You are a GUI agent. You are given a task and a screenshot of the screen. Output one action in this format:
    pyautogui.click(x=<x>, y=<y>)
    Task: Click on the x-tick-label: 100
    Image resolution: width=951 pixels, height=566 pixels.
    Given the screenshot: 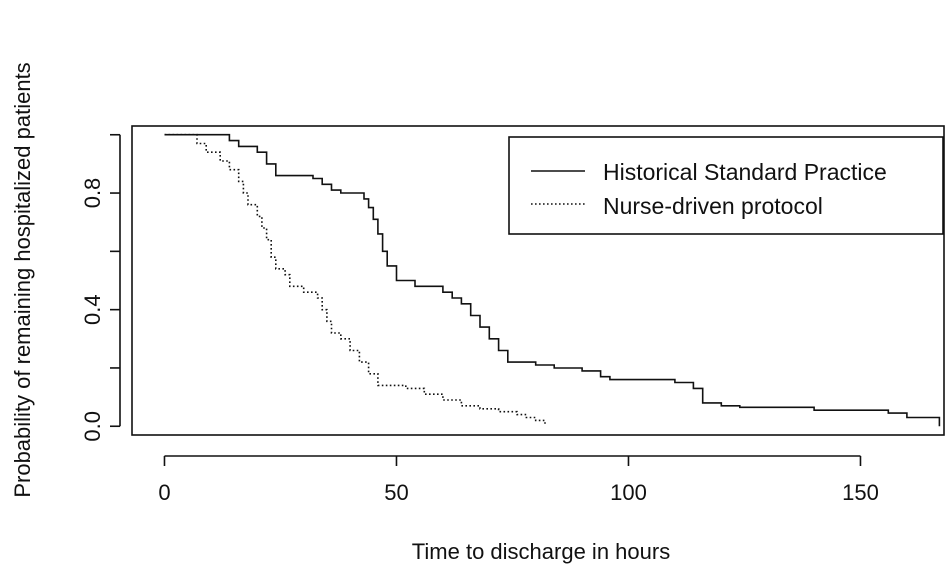 What is the action you would take?
    pyautogui.click(x=628, y=492)
    